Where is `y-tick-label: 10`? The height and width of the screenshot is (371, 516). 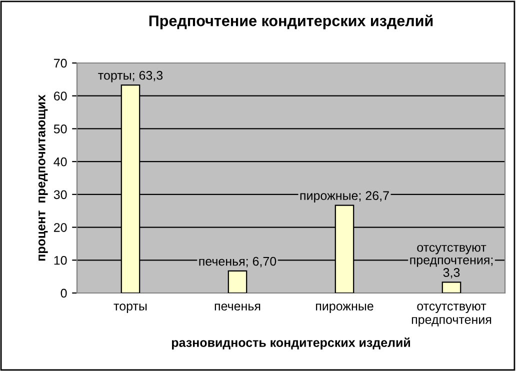
y-tick-label: 10 is located at coordinates (60, 260).